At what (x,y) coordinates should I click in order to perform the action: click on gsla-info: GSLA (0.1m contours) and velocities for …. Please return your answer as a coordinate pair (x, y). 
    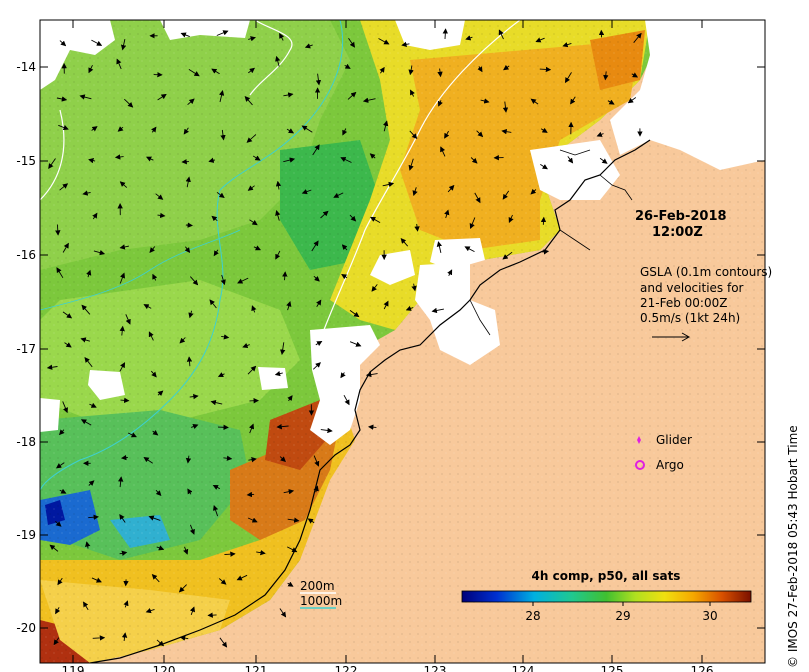
    Looking at the image, I should click on (706, 303).